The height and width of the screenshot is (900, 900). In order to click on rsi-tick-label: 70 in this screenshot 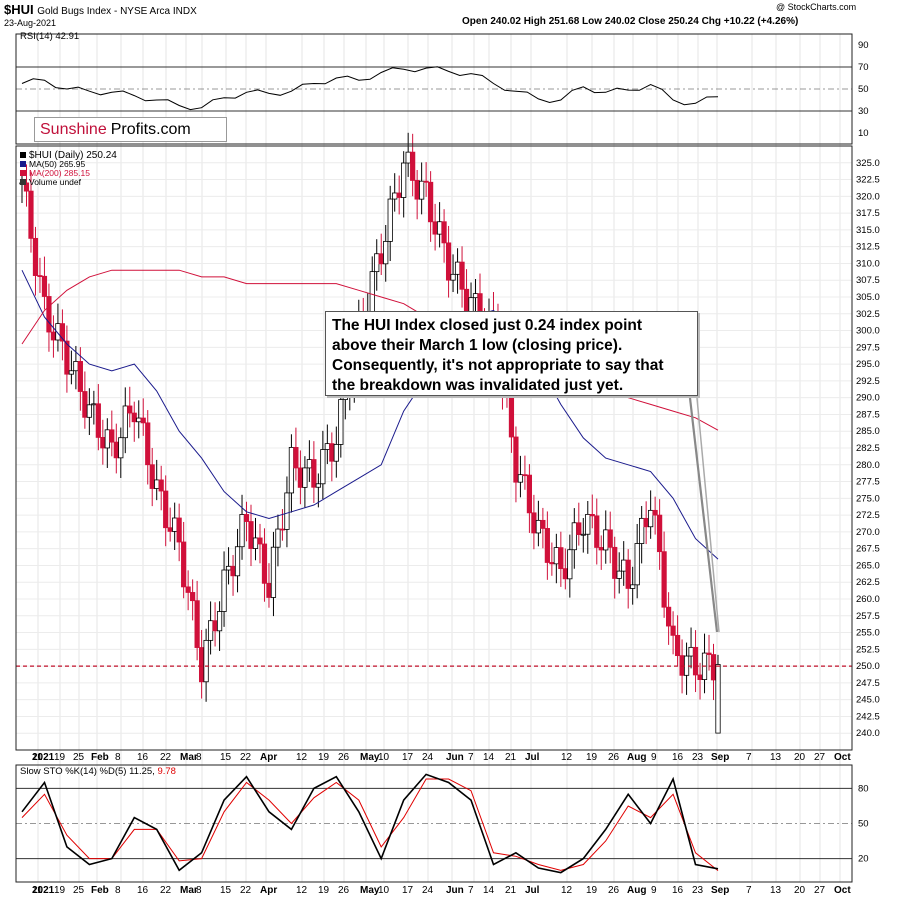, I will do `click(863, 67)`.